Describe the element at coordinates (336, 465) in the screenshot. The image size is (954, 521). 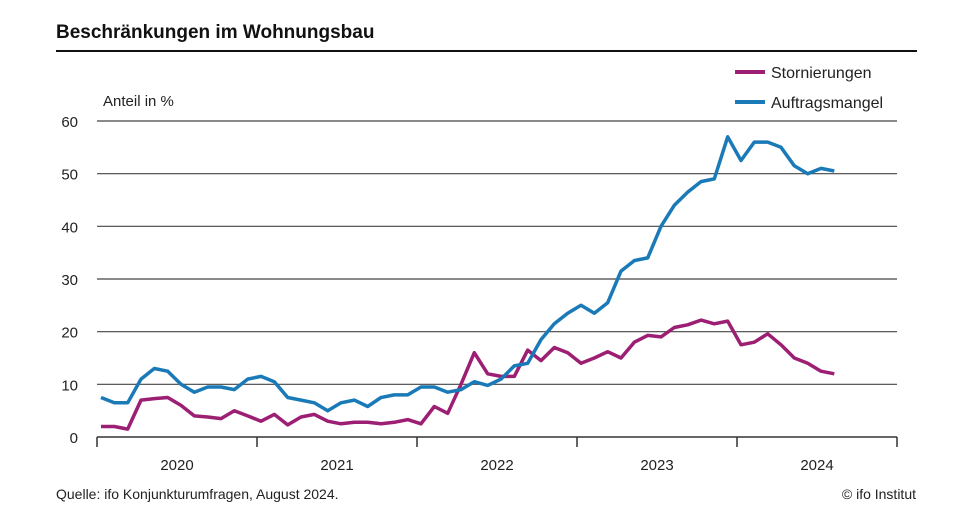
I see `x-tick-label: 2021` at that location.